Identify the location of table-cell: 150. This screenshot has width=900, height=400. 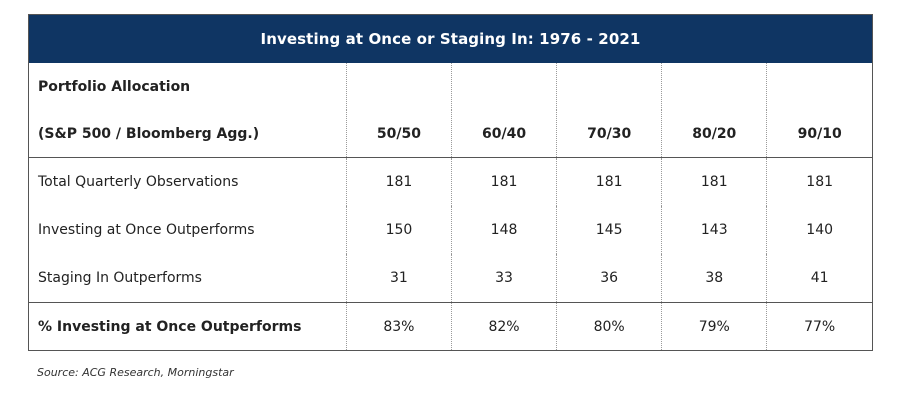
(398, 230).